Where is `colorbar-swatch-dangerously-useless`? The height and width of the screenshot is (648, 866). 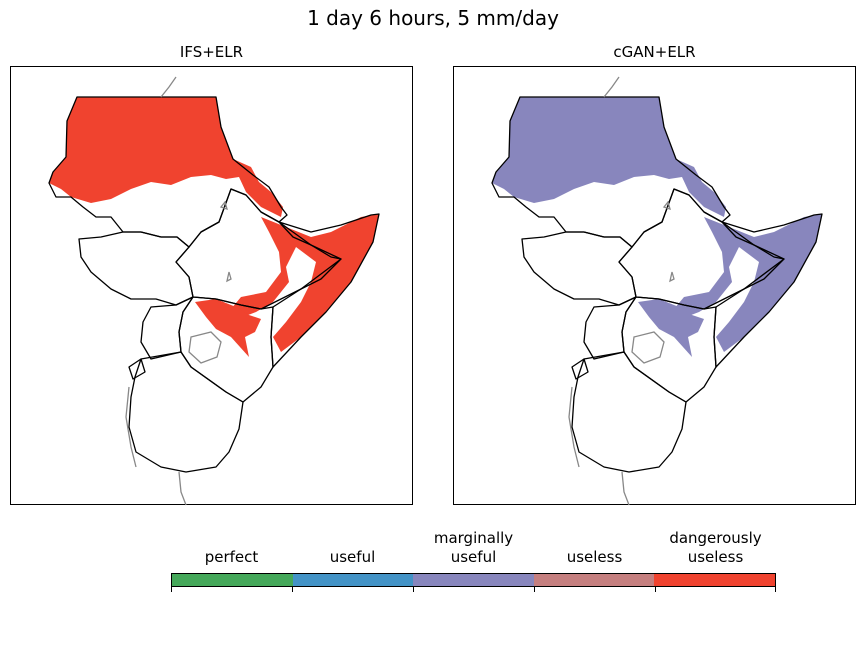
colorbar-swatch-dangerously-useless is located at coordinates (714, 580).